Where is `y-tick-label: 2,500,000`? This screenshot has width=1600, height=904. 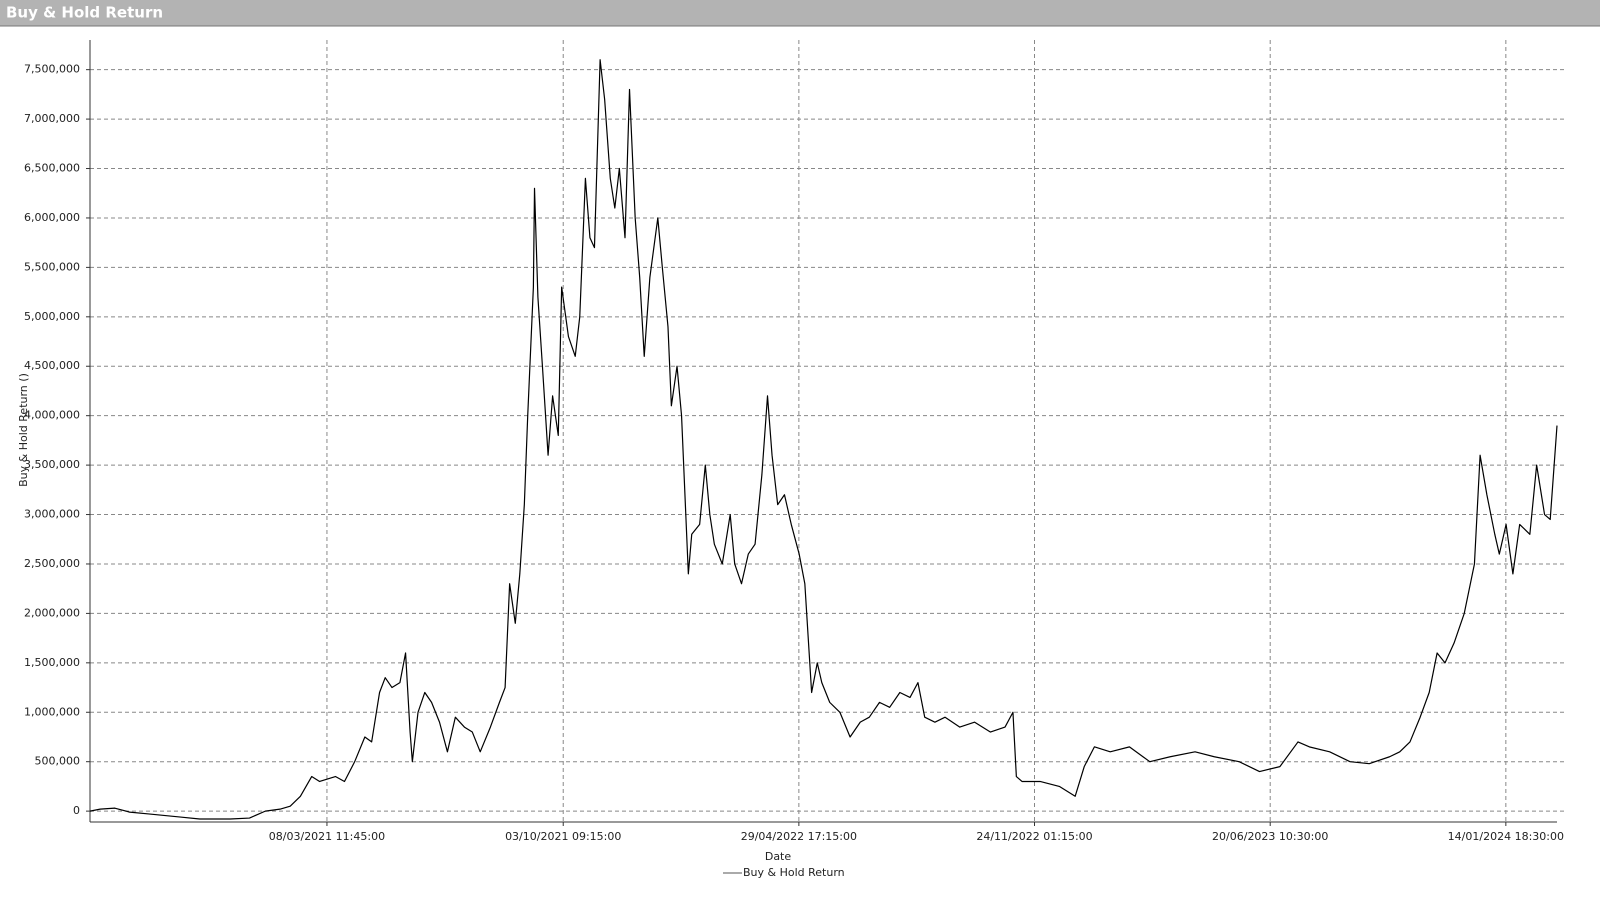 y-tick-label: 2,500,000 is located at coordinates (52, 563).